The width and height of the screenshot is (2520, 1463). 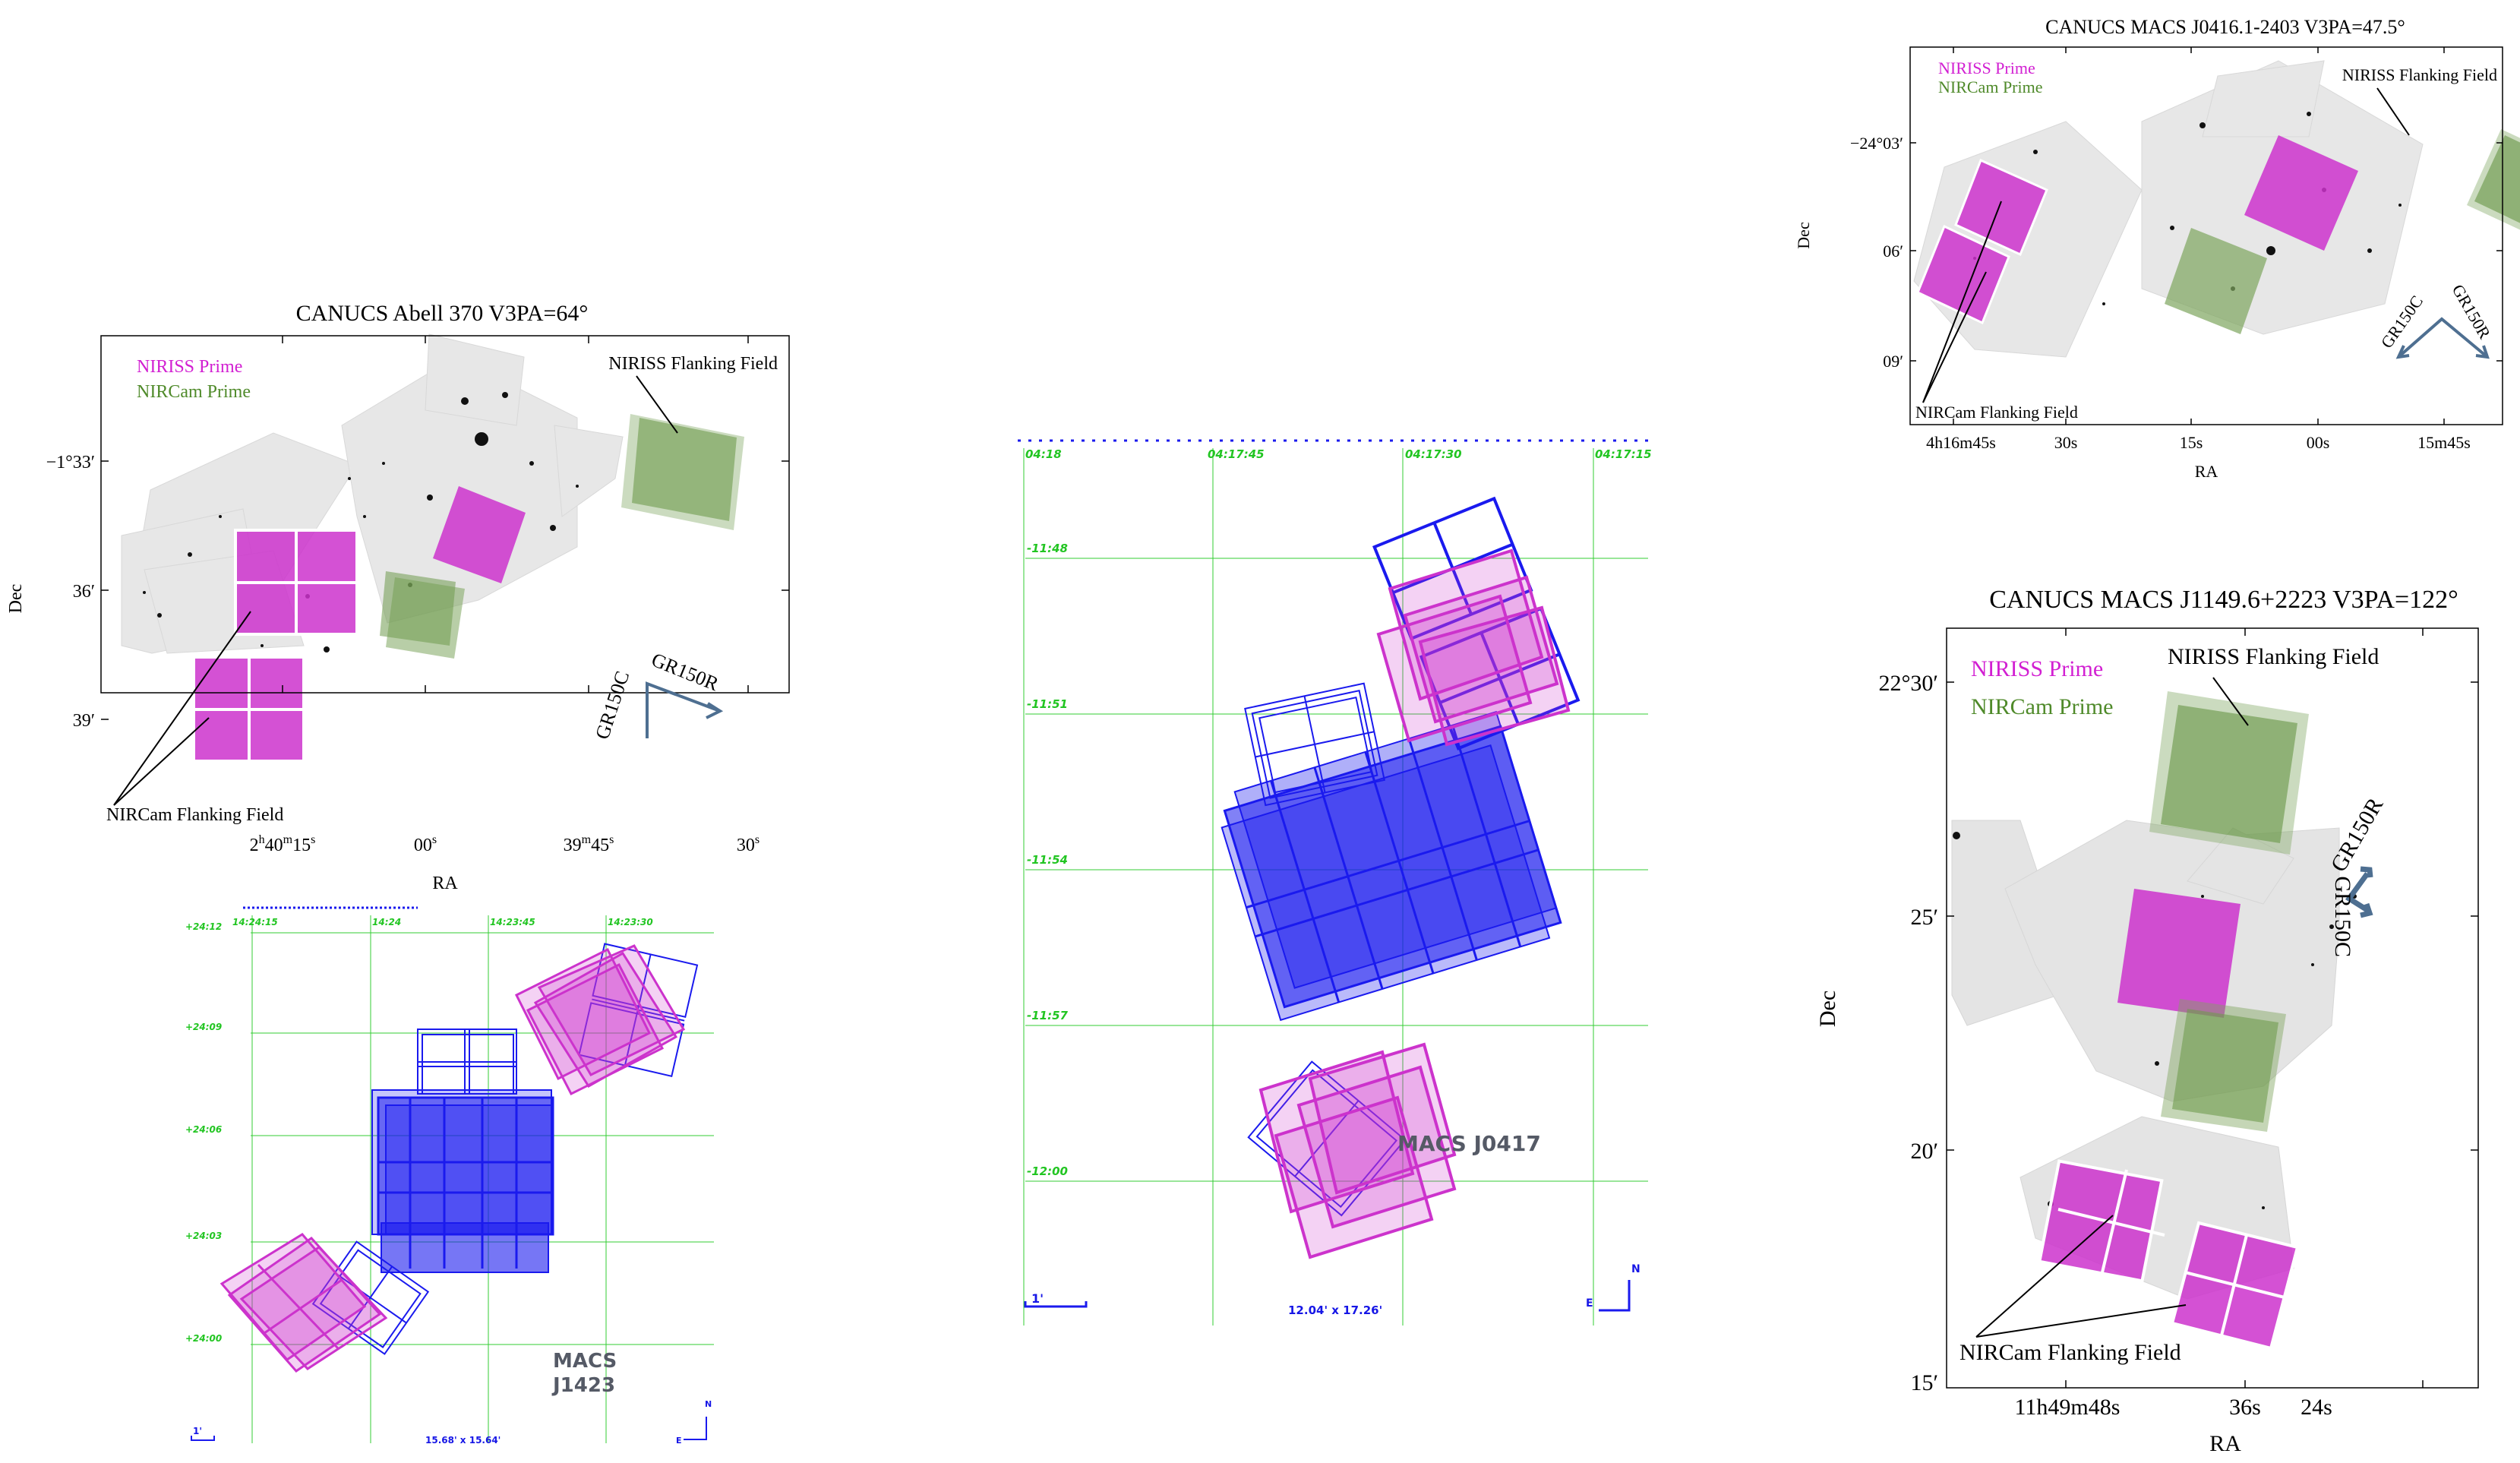 I want to click on j1423-scale-bar, so click(x=203, y=1438).